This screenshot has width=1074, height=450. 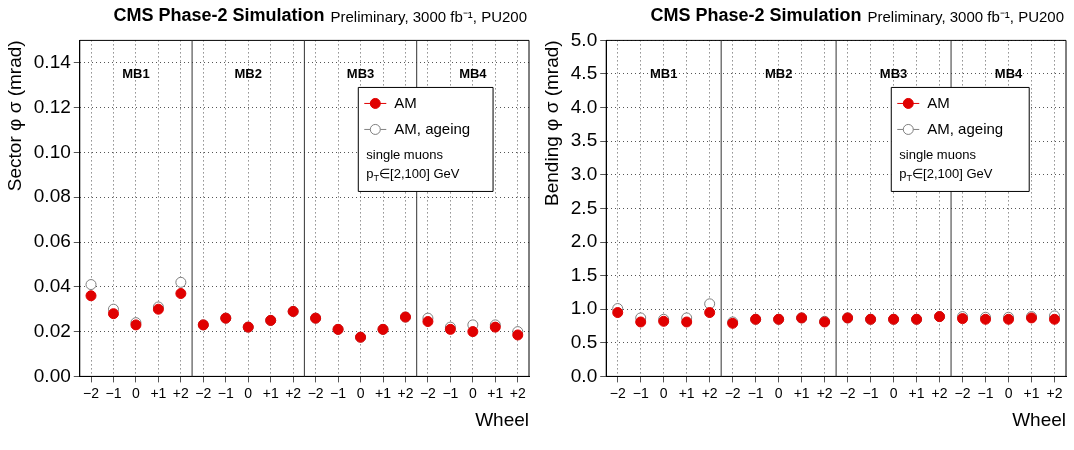 What do you see at coordinates (584, 39) in the screenshot?
I see `y-tick-label: 5.0` at bounding box center [584, 39].